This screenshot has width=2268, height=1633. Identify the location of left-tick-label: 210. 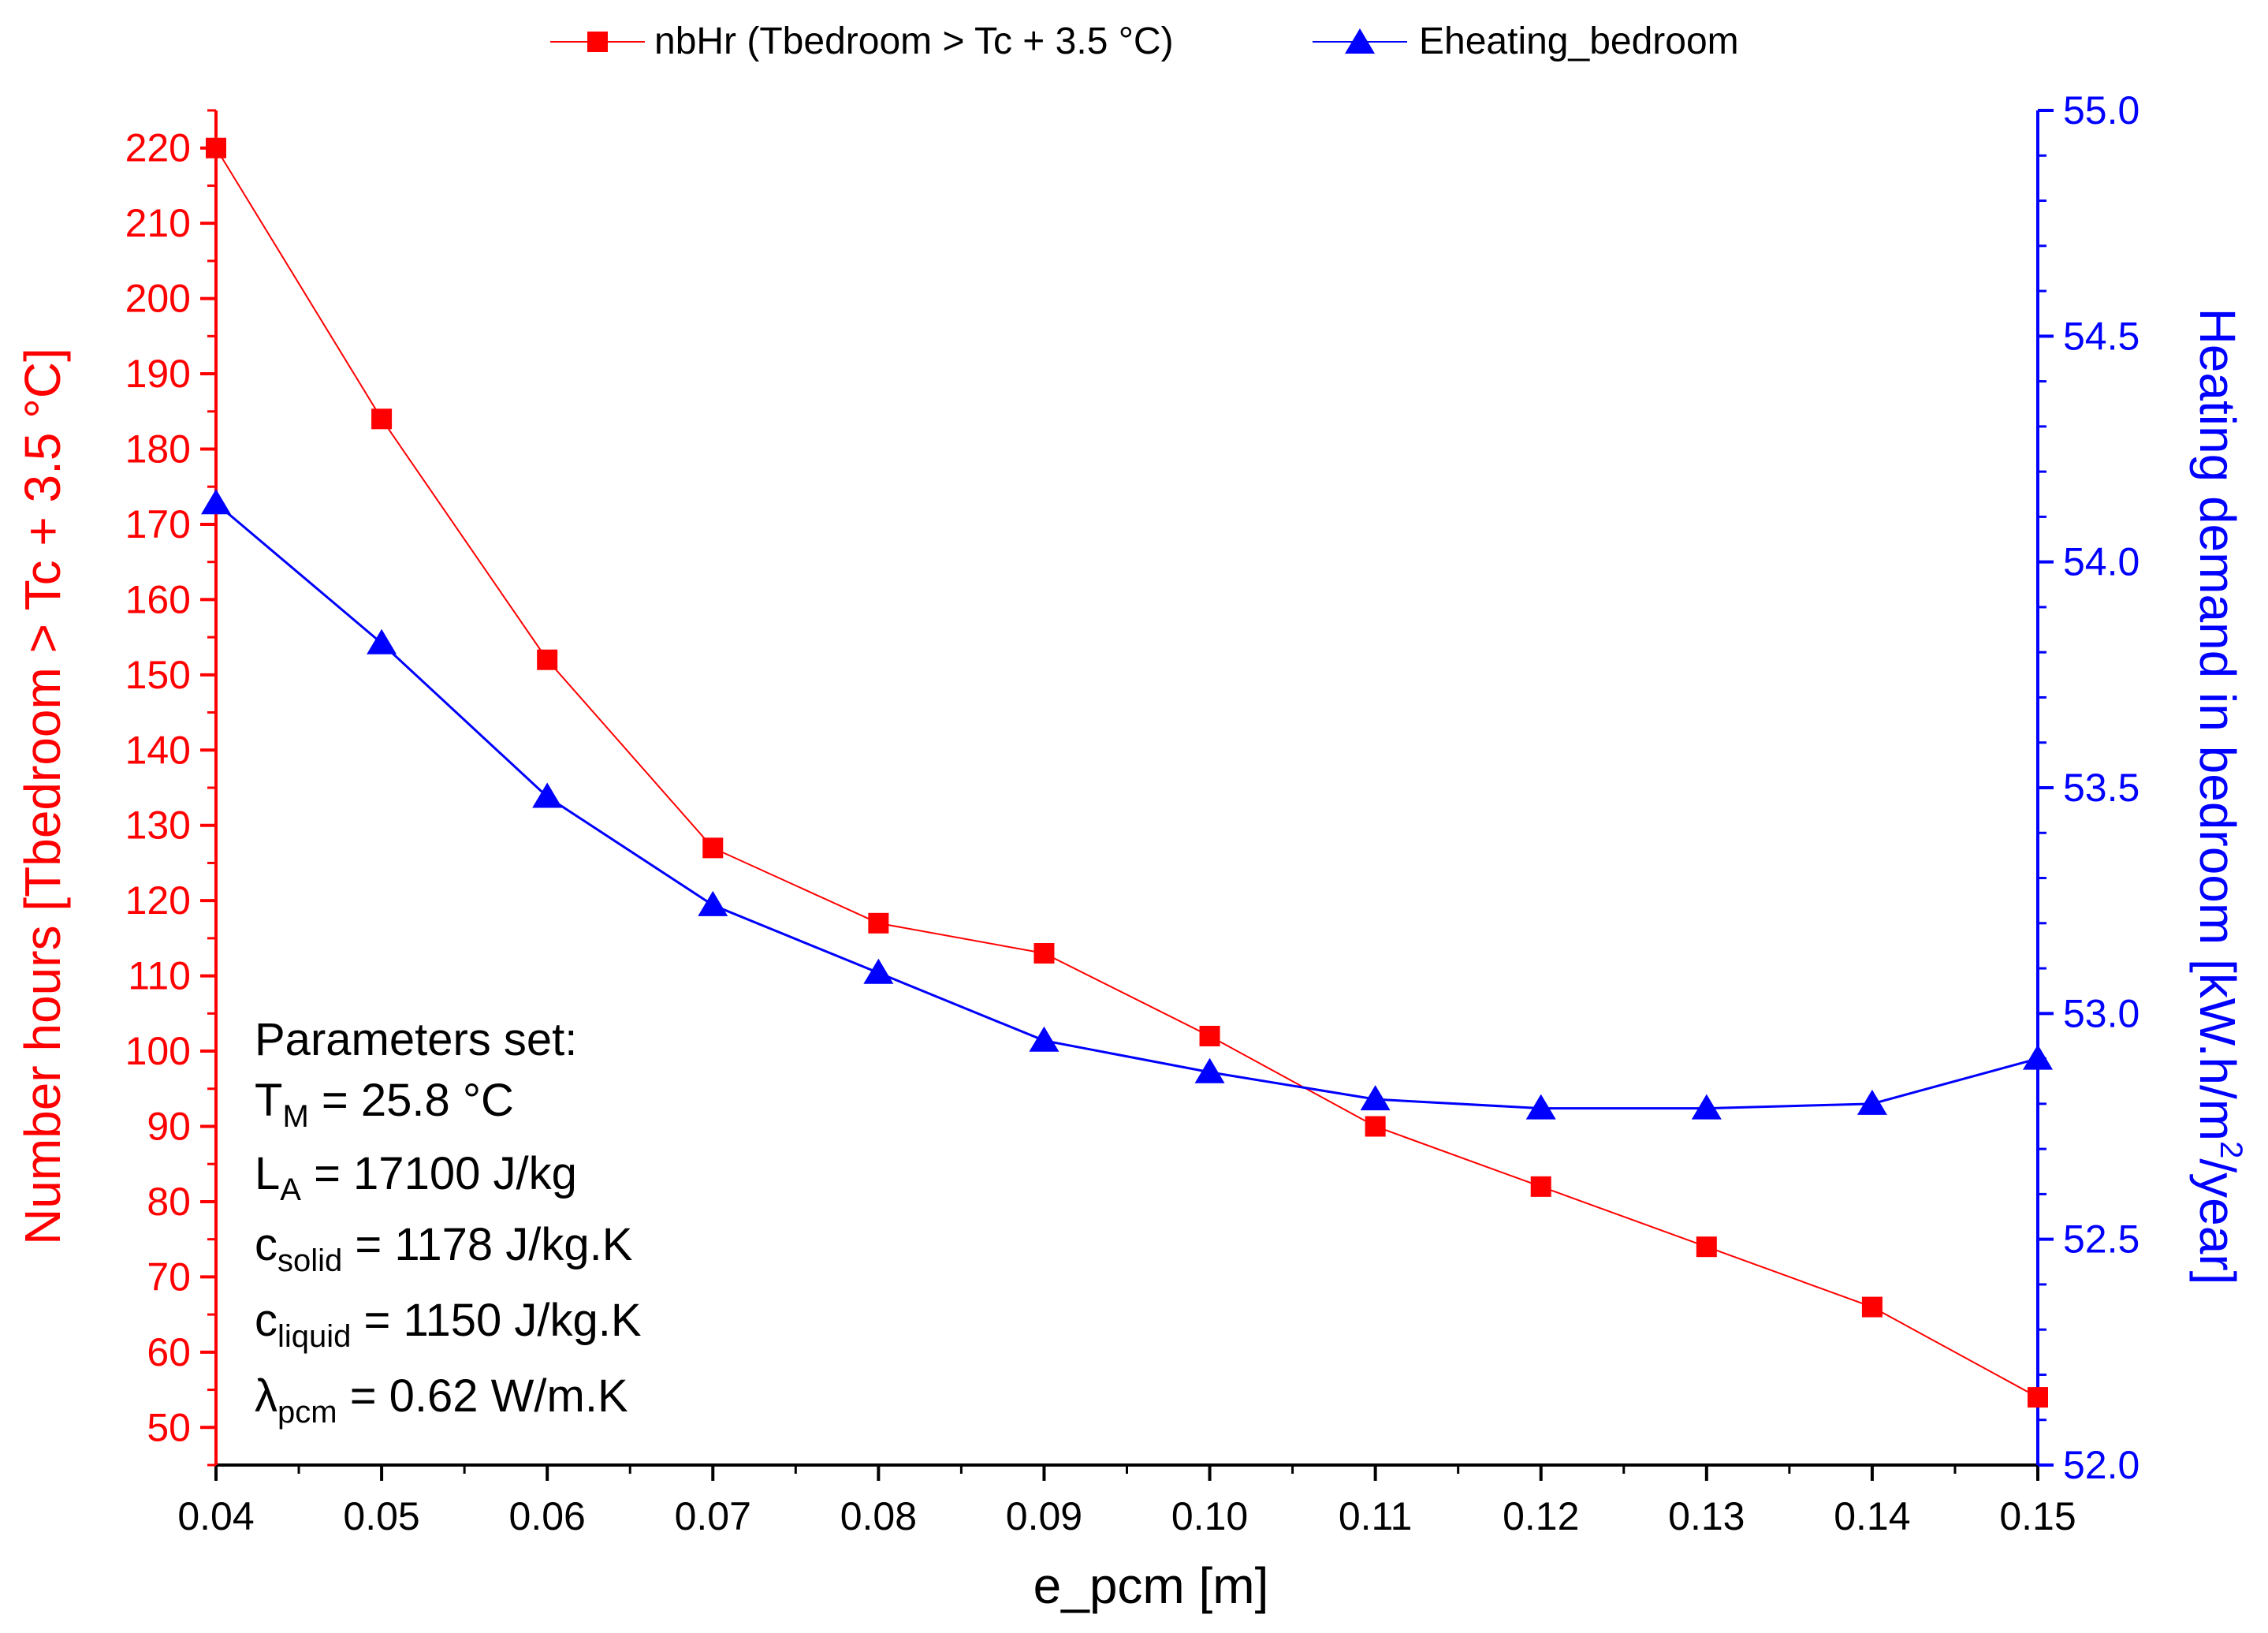
(158, 223).